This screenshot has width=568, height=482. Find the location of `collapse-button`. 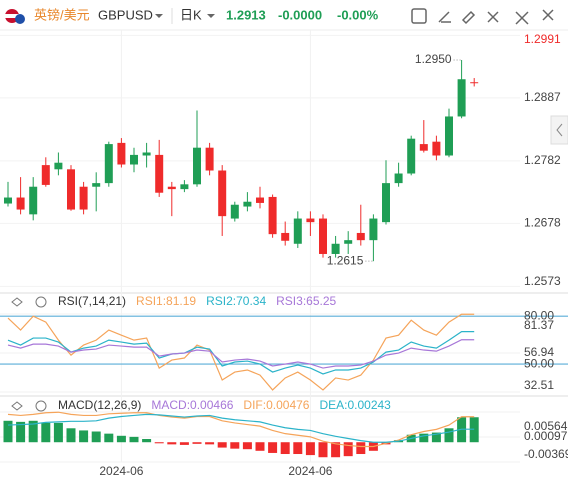

collapse-button is located at coordinates (559, 130).